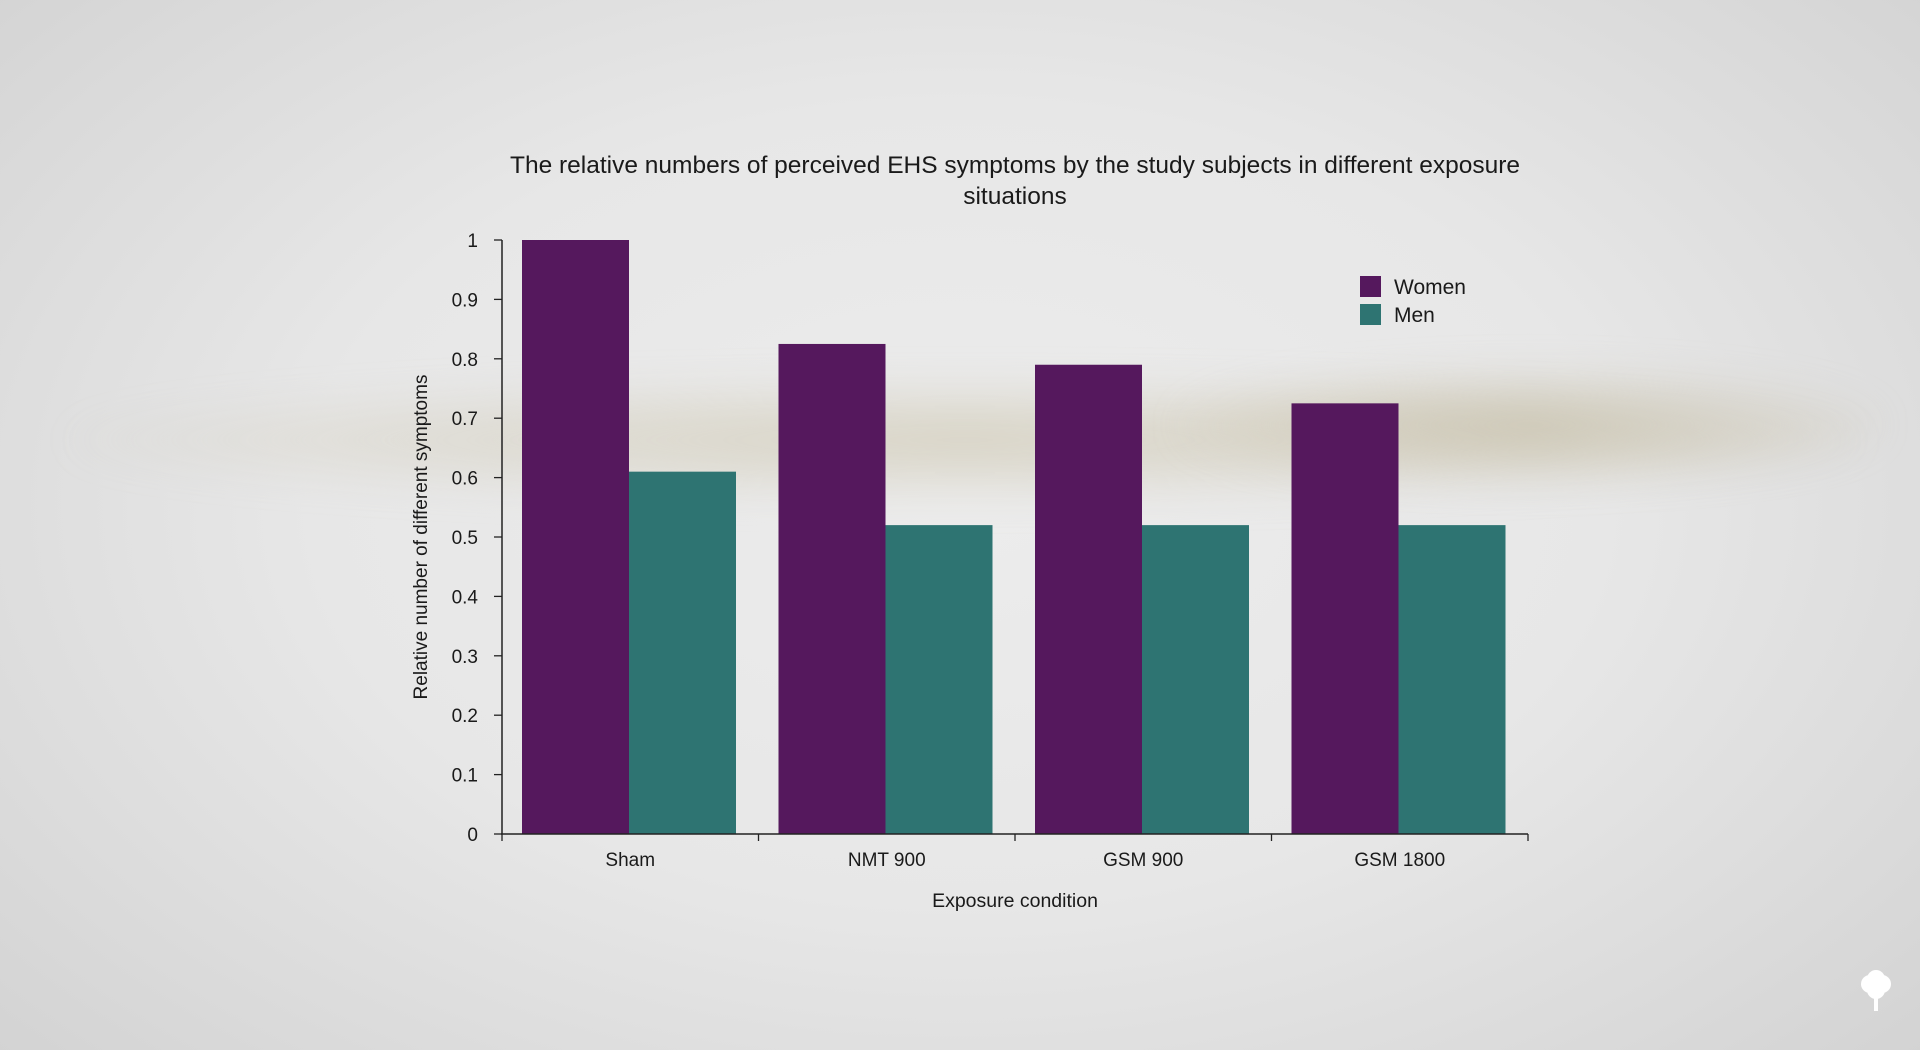 Image resolution: width=1920 pixels, height=1050 pixels. What do you see at coordinates (465, 479) in the screenshot?
I see `y-tick-label: 0.6` at bounding box center [465, 479].